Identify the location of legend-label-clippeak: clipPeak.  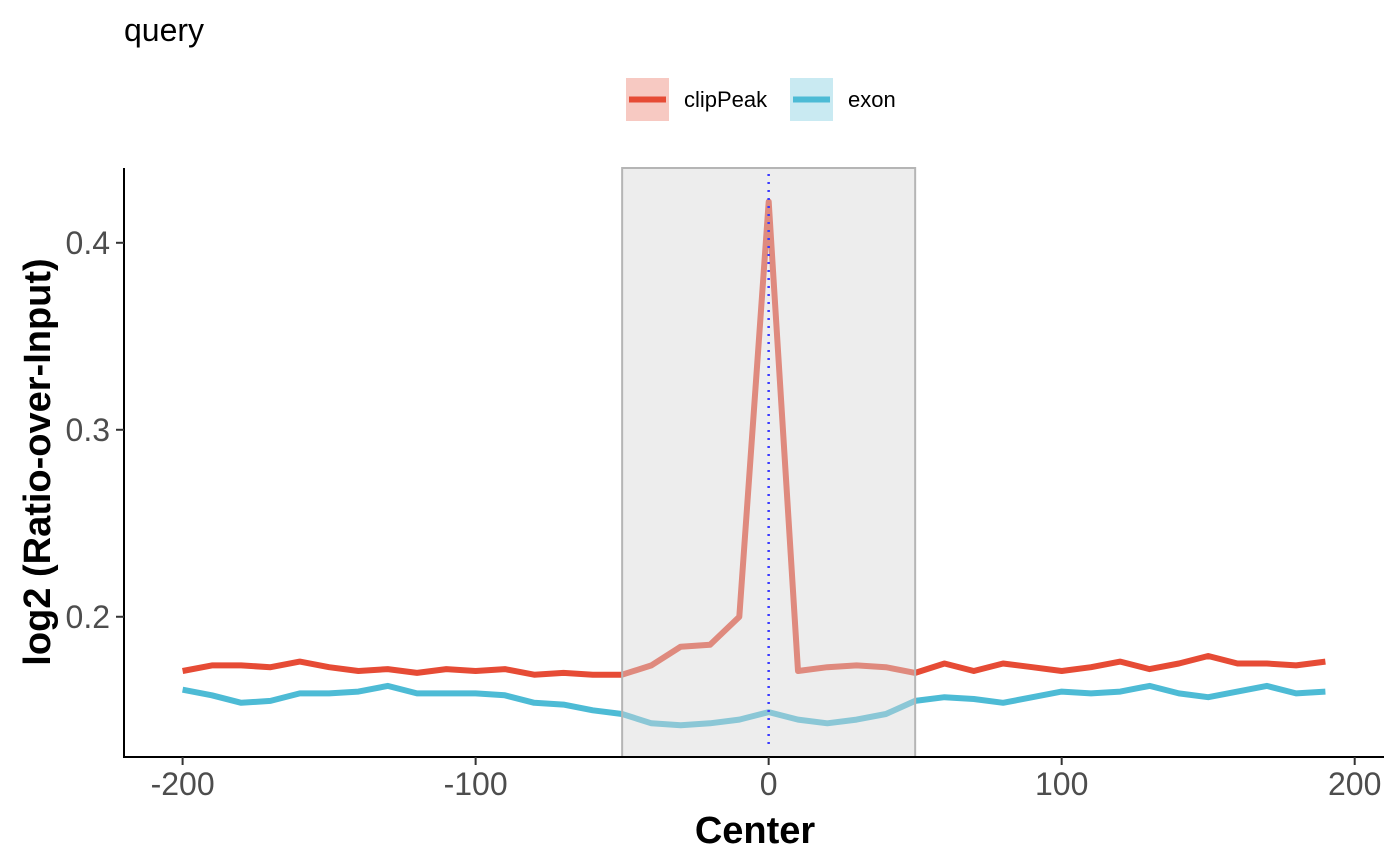
(726, 99).